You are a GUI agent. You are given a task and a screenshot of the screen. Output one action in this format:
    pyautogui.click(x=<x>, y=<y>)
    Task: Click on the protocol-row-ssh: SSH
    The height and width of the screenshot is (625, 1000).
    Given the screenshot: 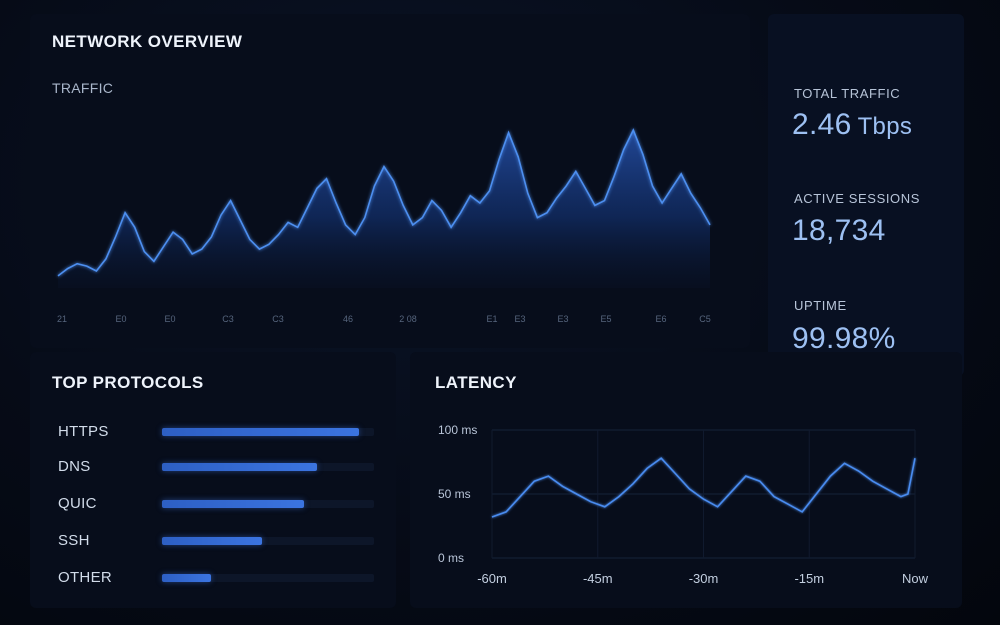 What is the action you would take?
    pyautogui.click(x=218, y=541)
    